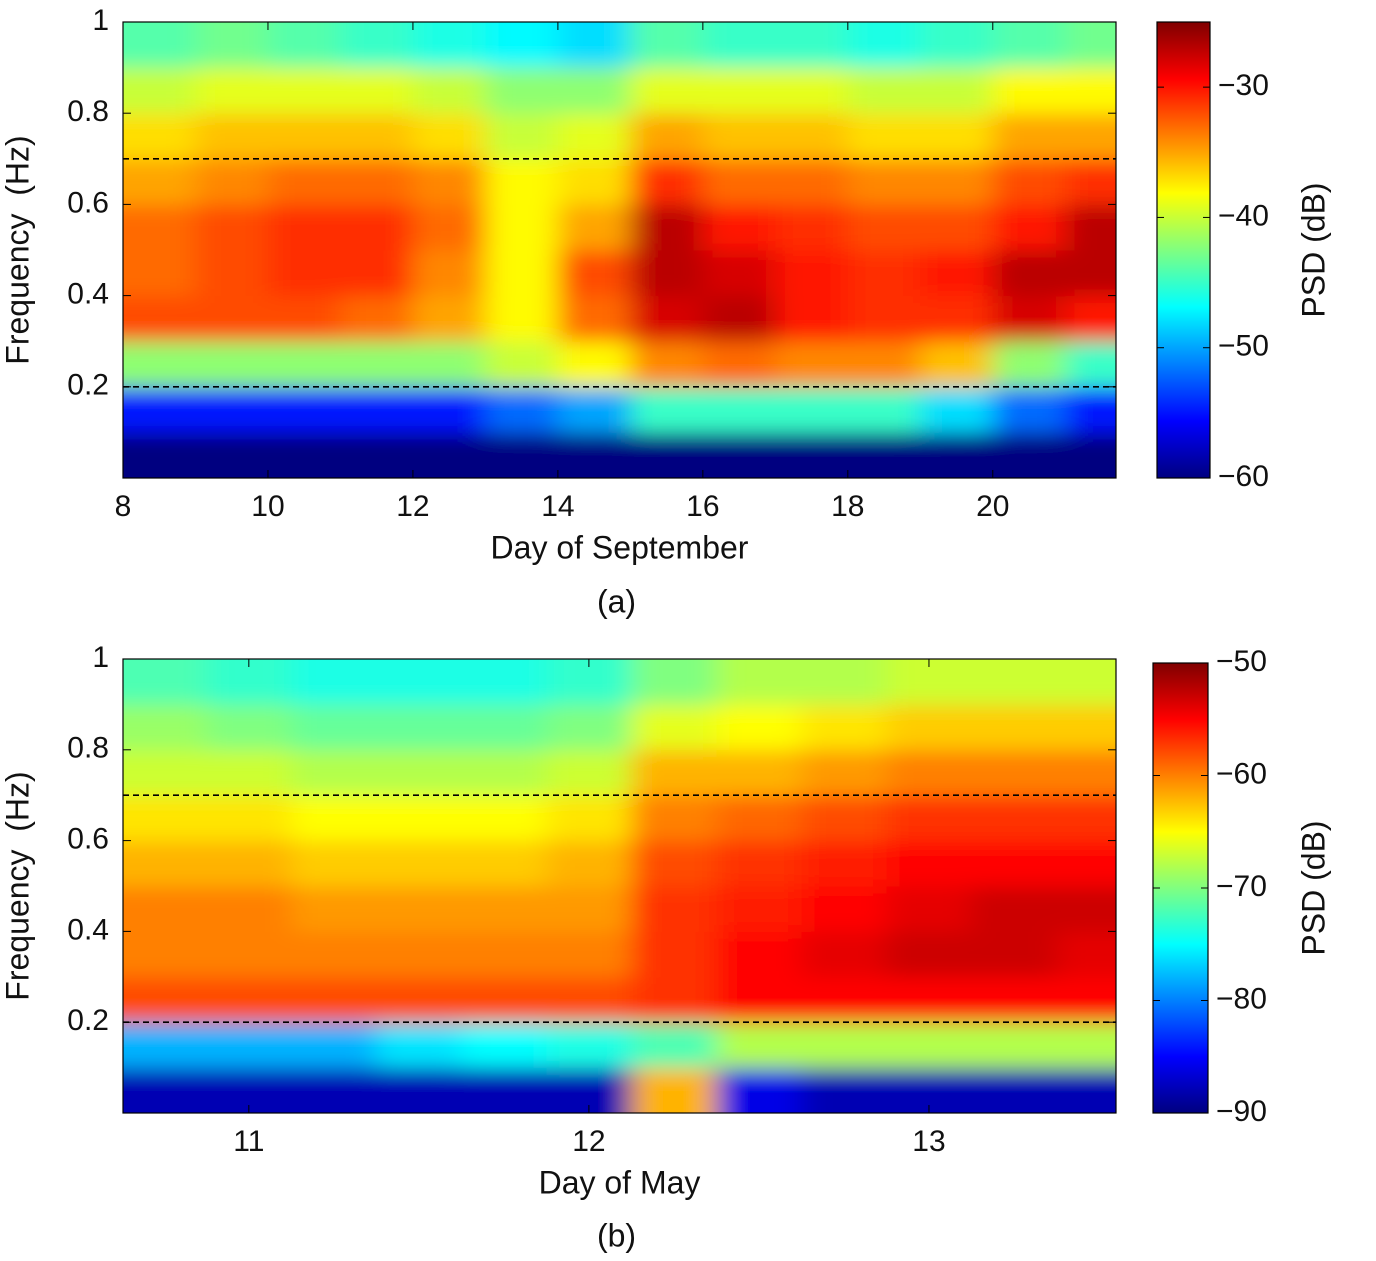 Image resolution: width=1376 pixels, height=1261 pixels. I want to click on x-axis-label: Day of September, so click(620, 547).